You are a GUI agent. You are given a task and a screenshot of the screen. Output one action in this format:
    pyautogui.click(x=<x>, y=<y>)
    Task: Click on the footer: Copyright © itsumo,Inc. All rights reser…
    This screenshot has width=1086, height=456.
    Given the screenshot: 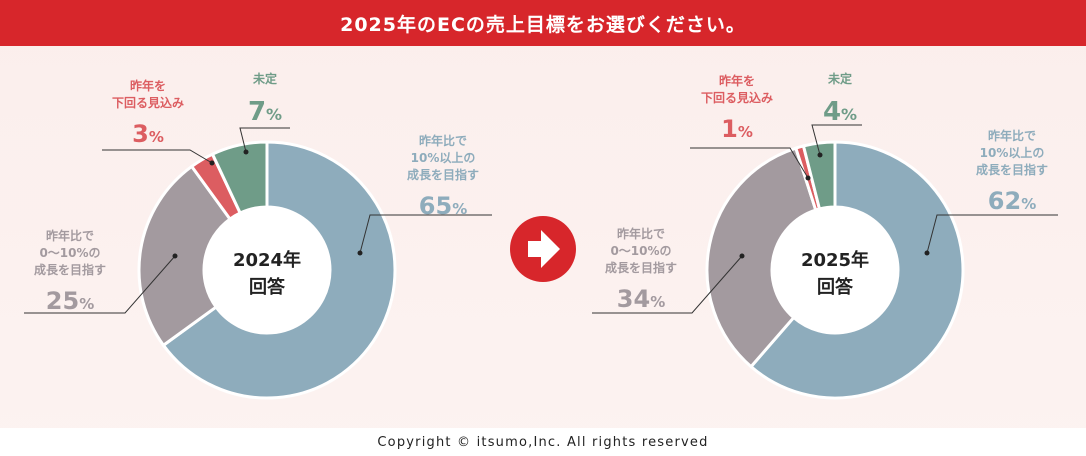 What is the action you would take?
    pyautogui.click(x=543, y=442)
    